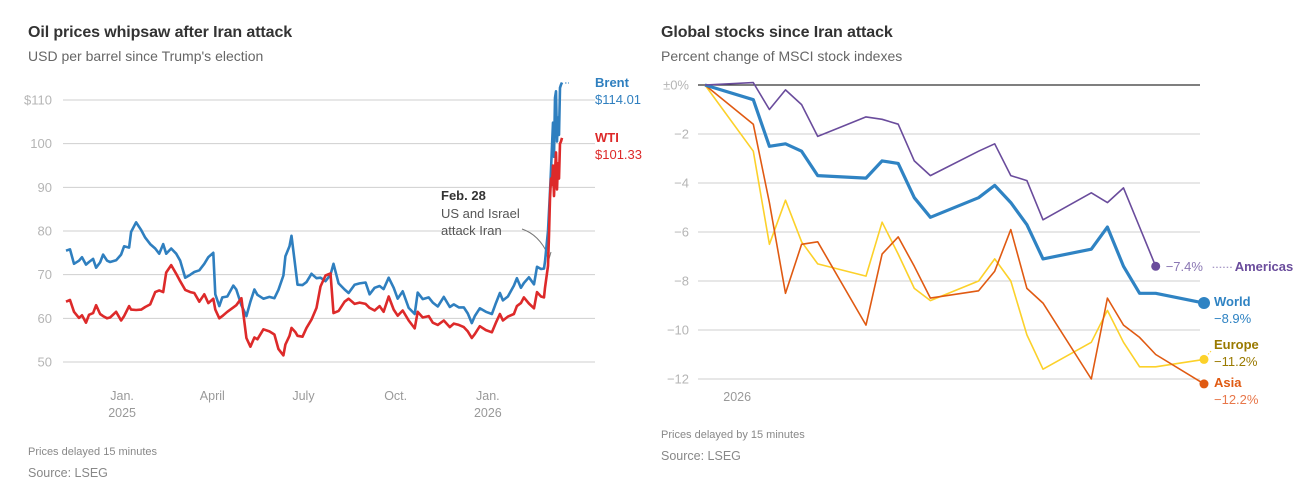 The width and height of the screenshot is (1311, 504). What do you see at coordinates (395, 396) in the screenshot?
I see `x-tick-label: Oct.` at bounding box center [395, 396].